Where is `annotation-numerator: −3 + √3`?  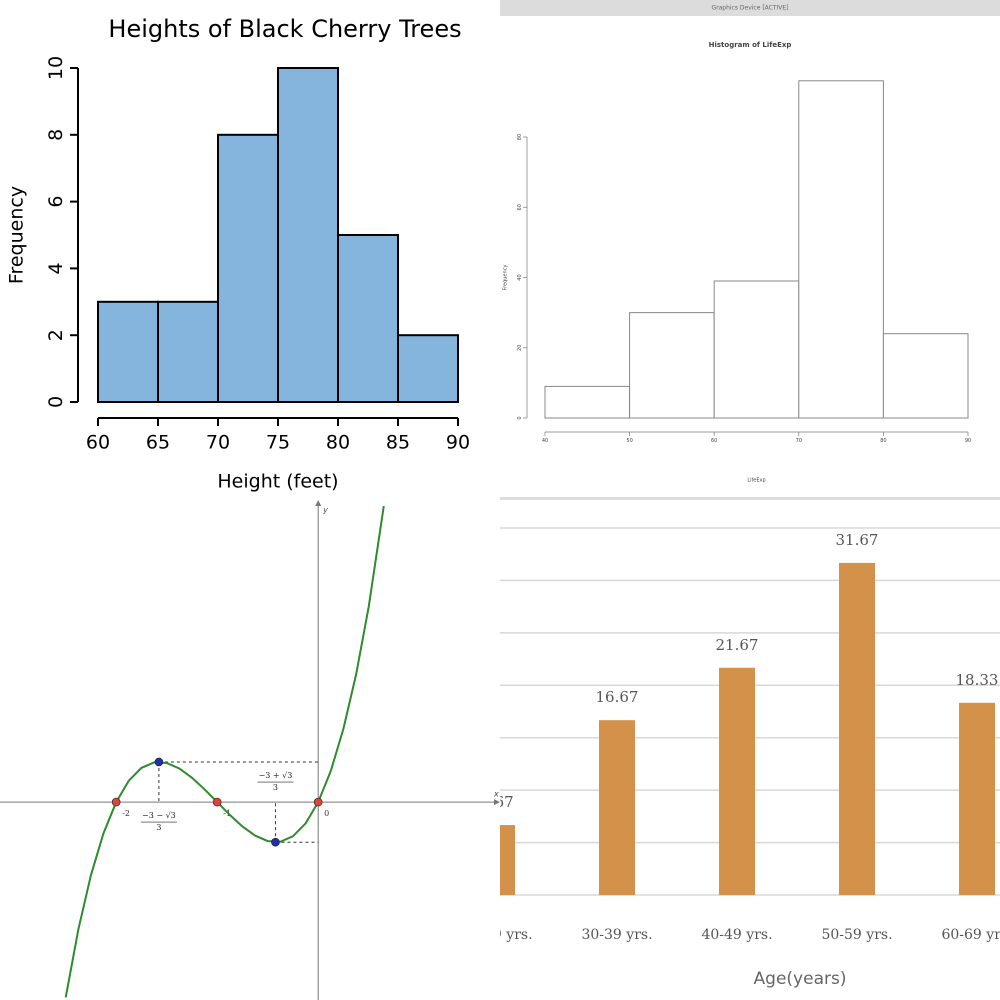 annotation-numerator: −3 + √3 is located at coordinates (276, 775).